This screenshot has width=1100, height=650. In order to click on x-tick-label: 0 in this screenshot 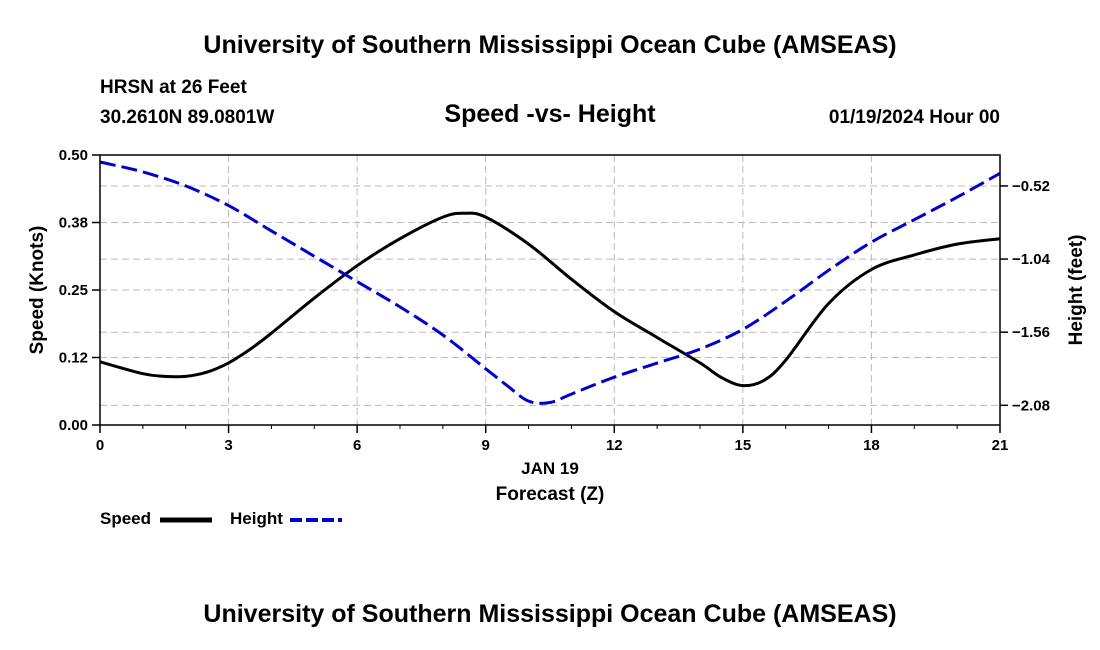, I will do `click(100, 445)`.